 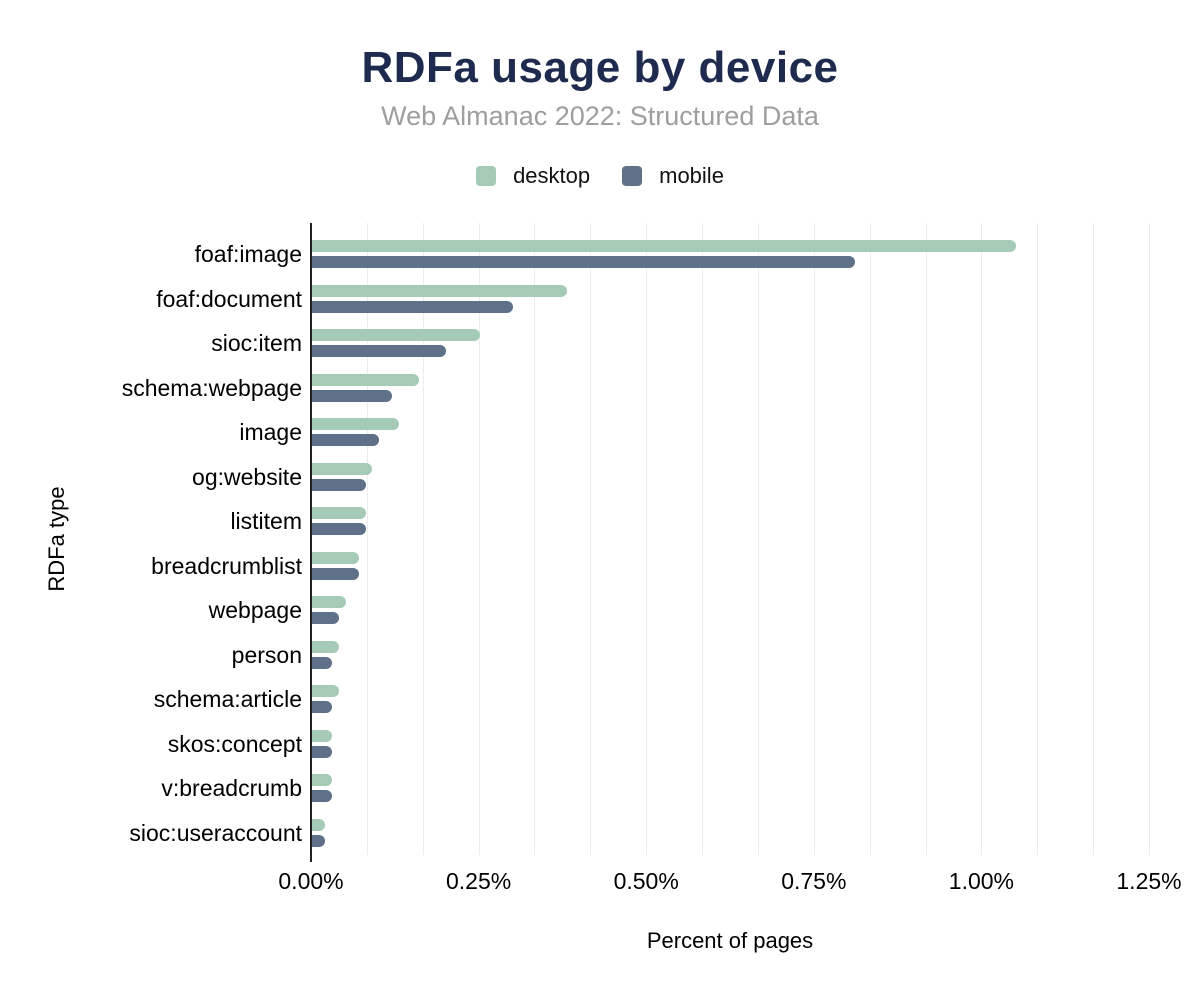 I want to click on bar-mobile-sioc:item, so click(x=379, y=351).